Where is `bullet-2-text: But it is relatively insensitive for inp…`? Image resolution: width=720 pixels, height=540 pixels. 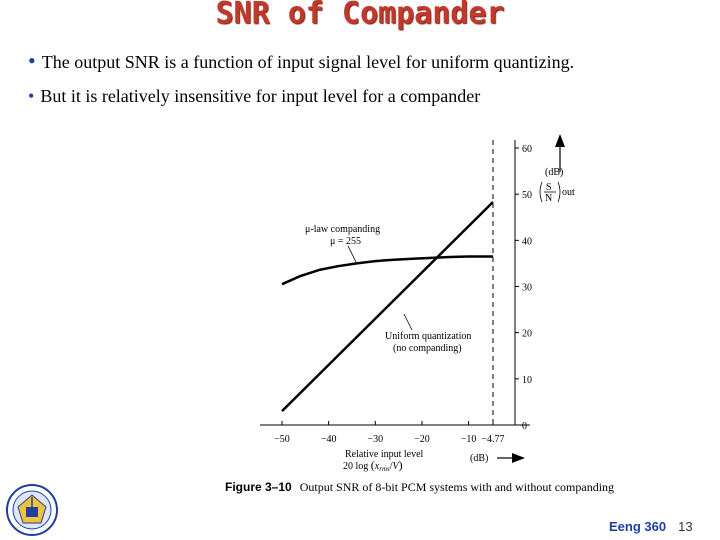 bullet-2-text: But it is relatively insensitive for inp… is located at coordinates (260, 96).